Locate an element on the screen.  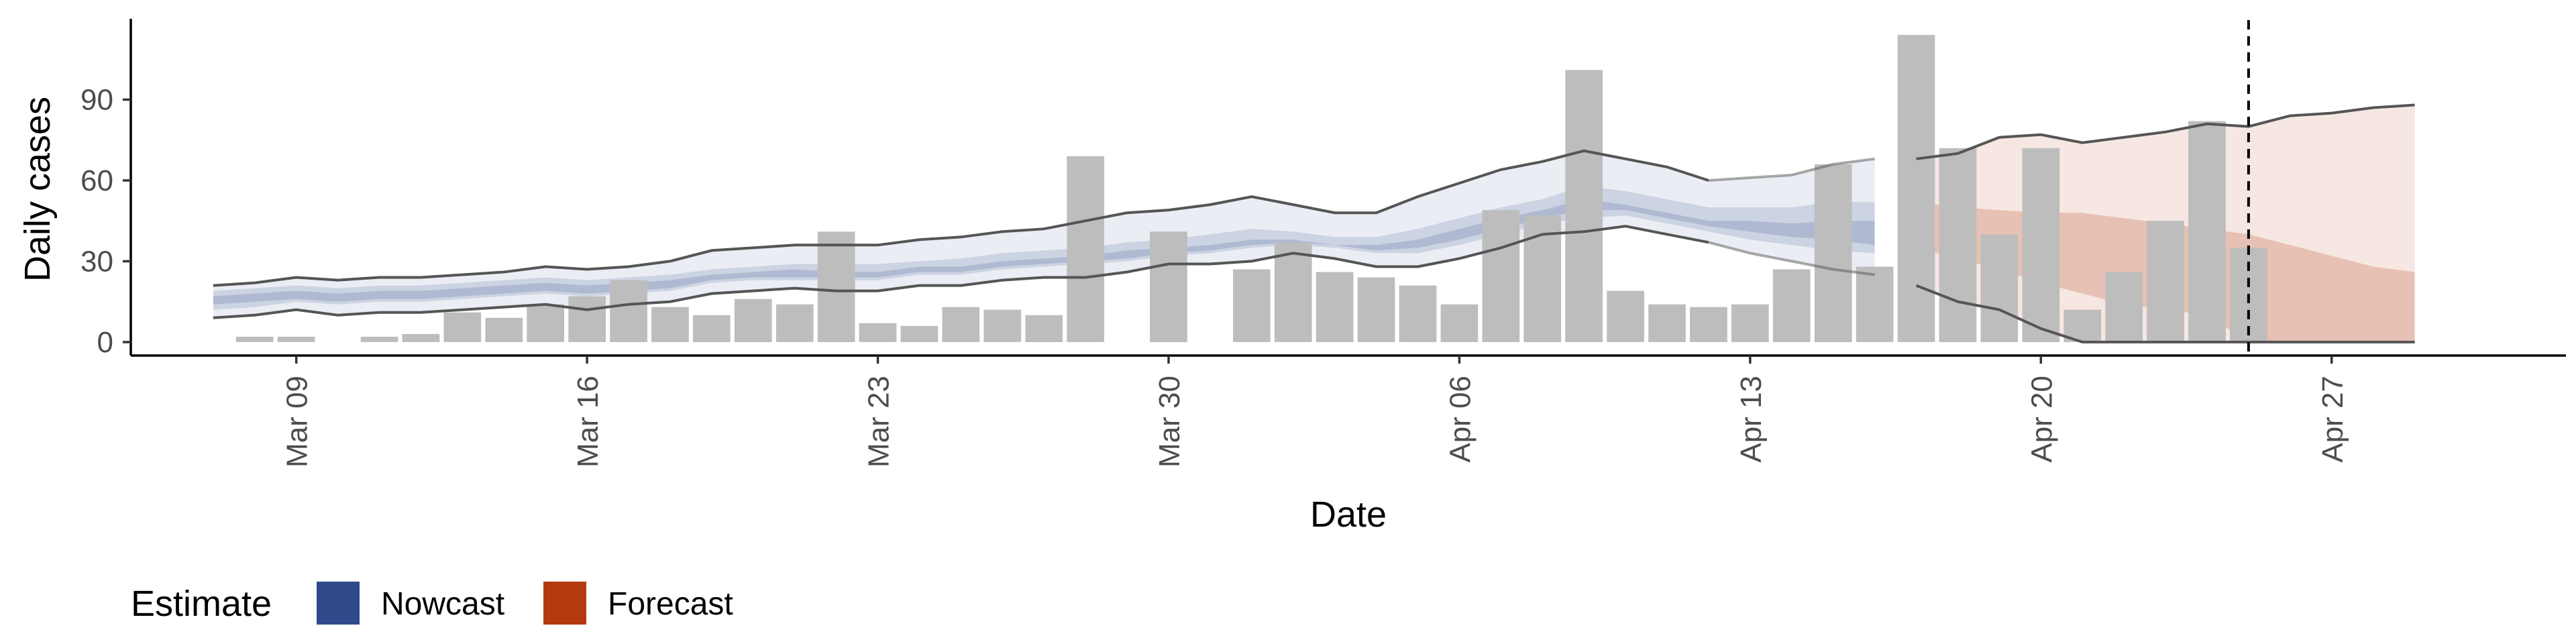
nowcast-lower-line-tail is located at coordinates (1791, 258).